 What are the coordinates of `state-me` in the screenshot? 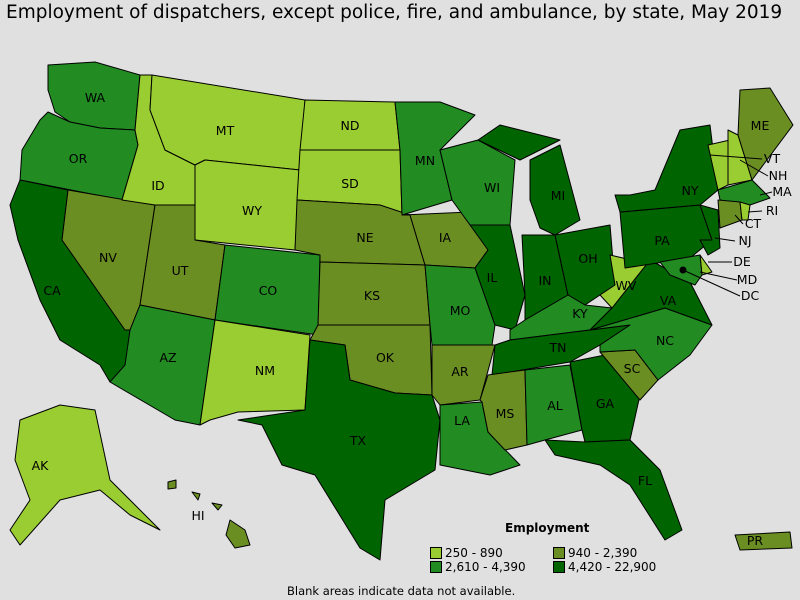 It's located at (765, 134).